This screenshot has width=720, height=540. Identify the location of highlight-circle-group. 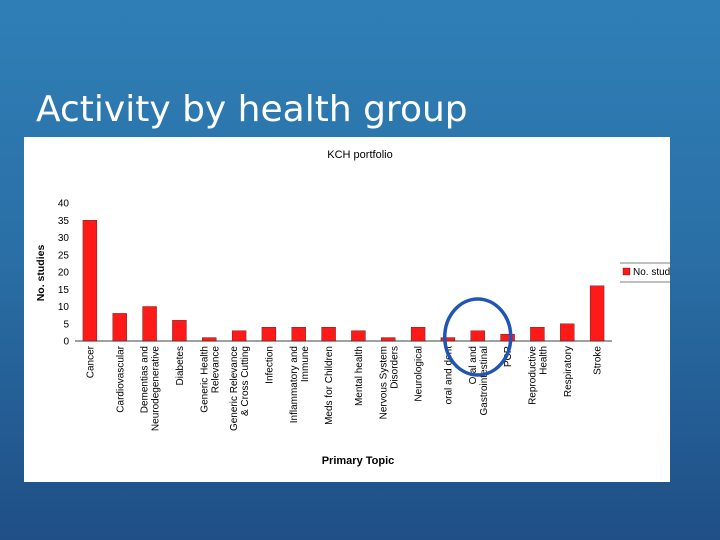
(478, 337).